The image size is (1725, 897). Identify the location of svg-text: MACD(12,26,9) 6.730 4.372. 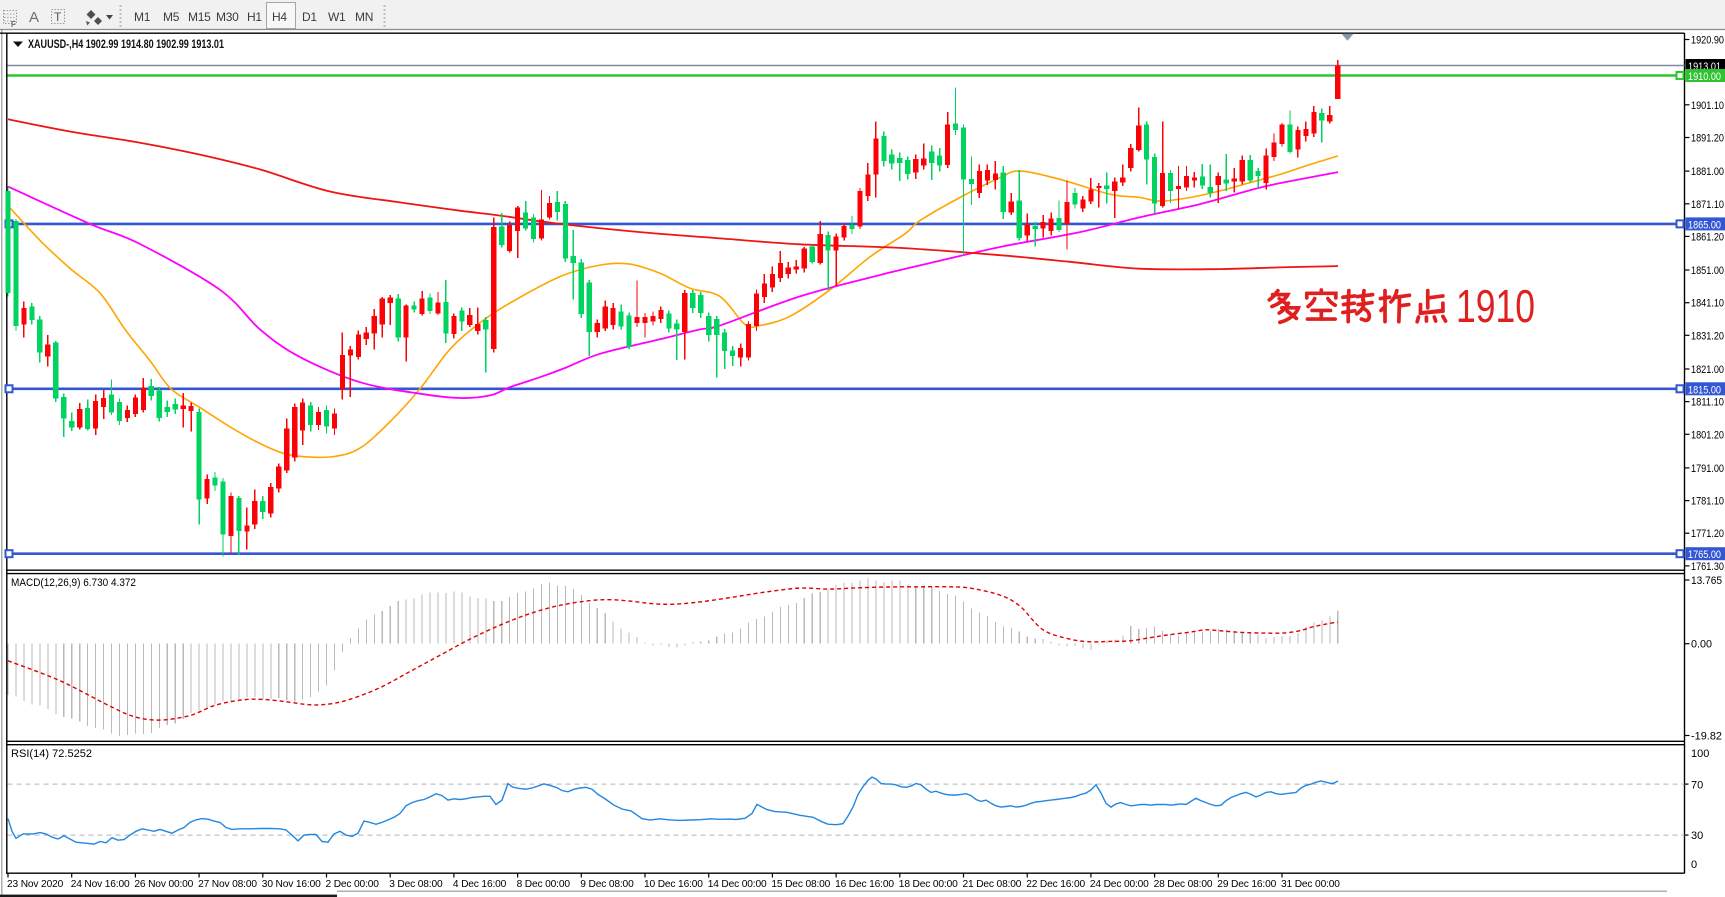
(73, 583).